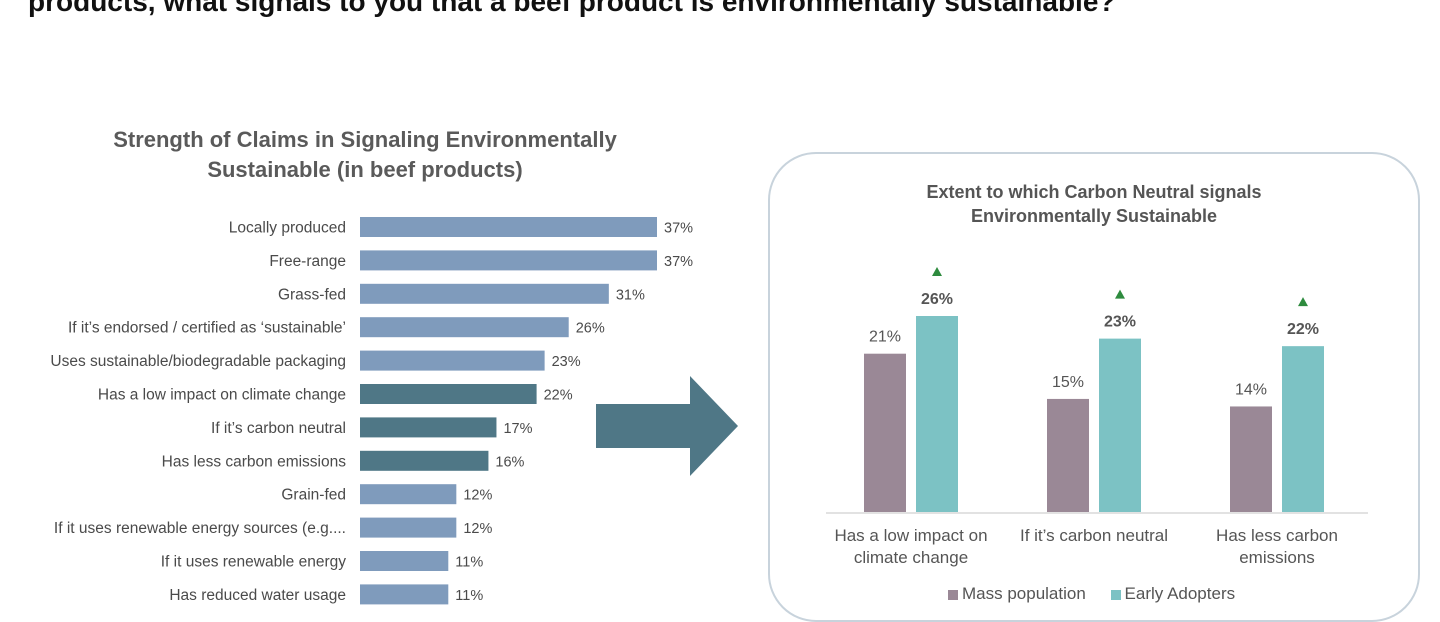 Image resolution: width=1440 pixels, height=622 pixels. Describe the element at coordinates (1180, 593) in the screenshot. I see `legend-label-early-adopters: Early Adopters` at that location.